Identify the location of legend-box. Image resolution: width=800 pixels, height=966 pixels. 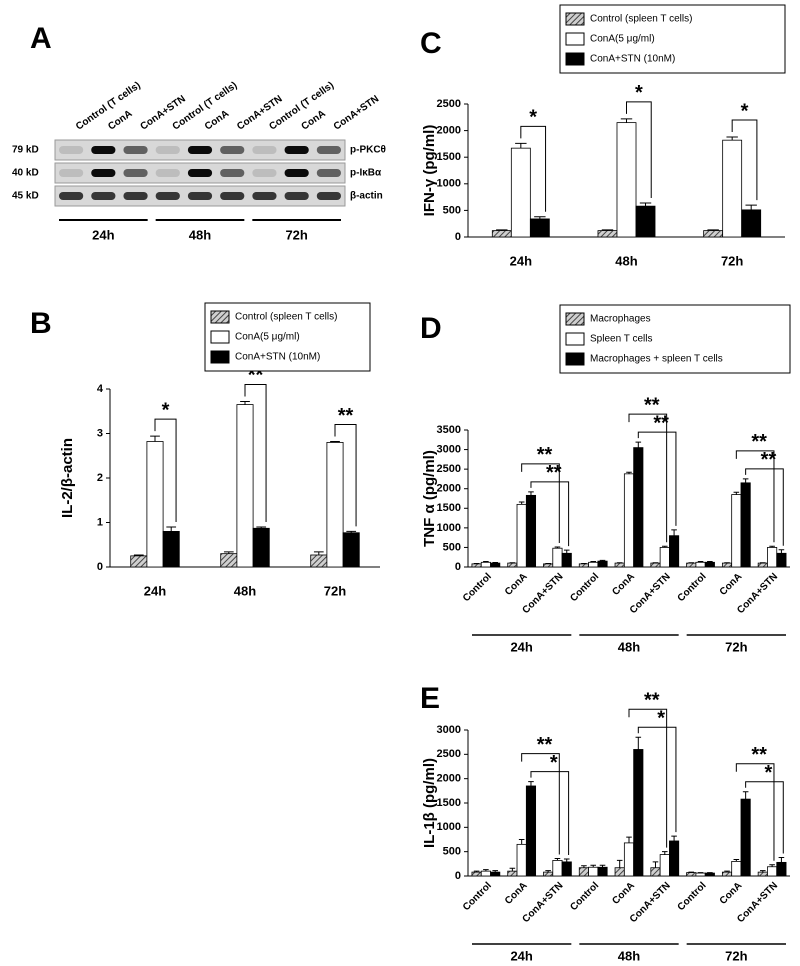
(672, 39).